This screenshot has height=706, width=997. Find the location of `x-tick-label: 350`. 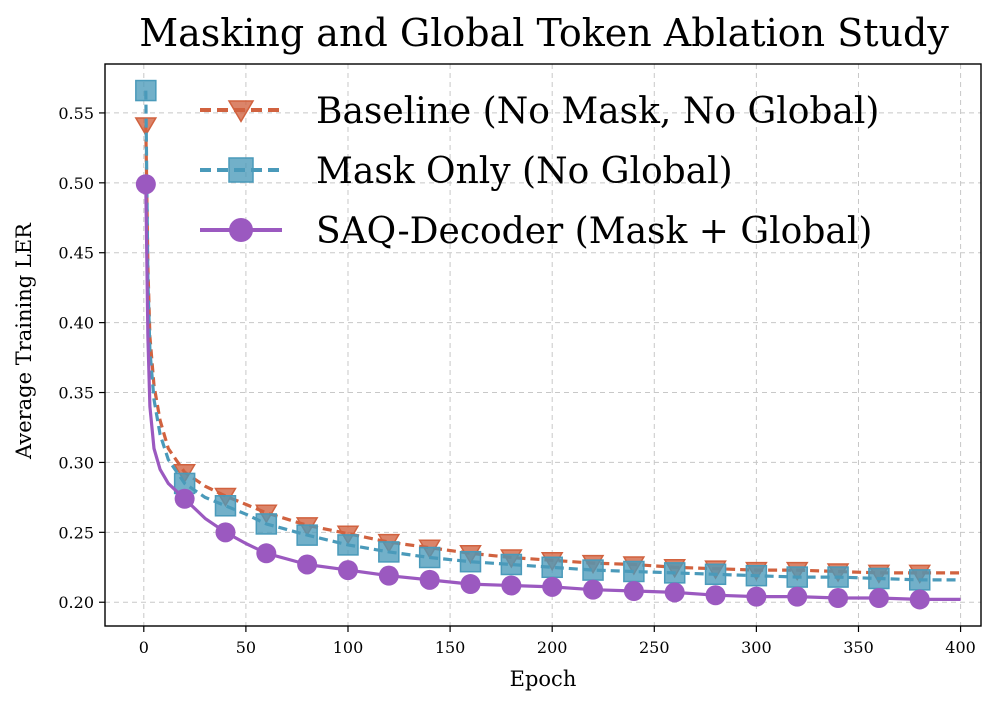

x-tick-label: 350 is located at coordinates (858, 647).